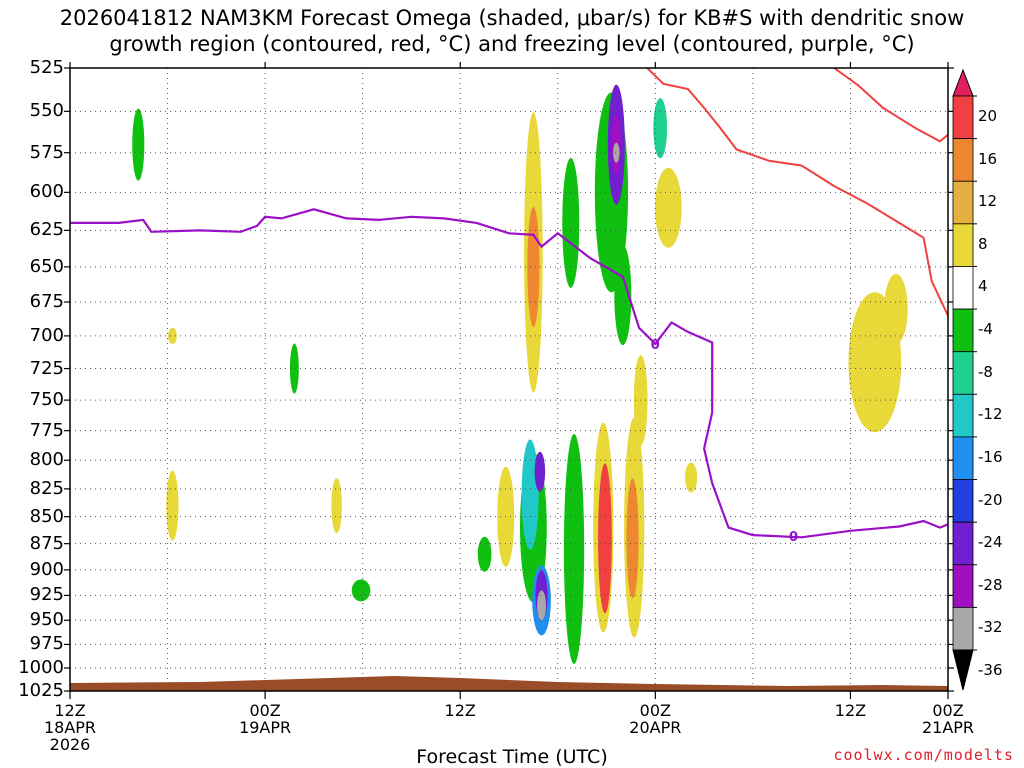 This screenshot has height=768, width=1024. What do you see at coordinates (46, 230) in the screenshot?
I see `y-tick-label: 625` at bounding box center [46, 230].